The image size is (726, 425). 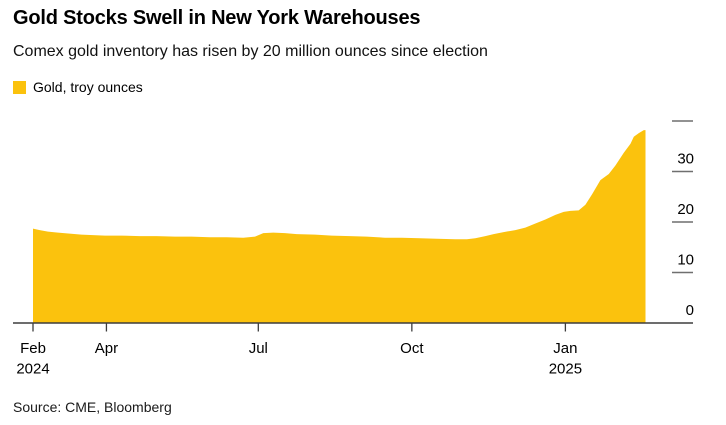 I want to click on x-tick-label: Feb, so click(x=33, y=348).